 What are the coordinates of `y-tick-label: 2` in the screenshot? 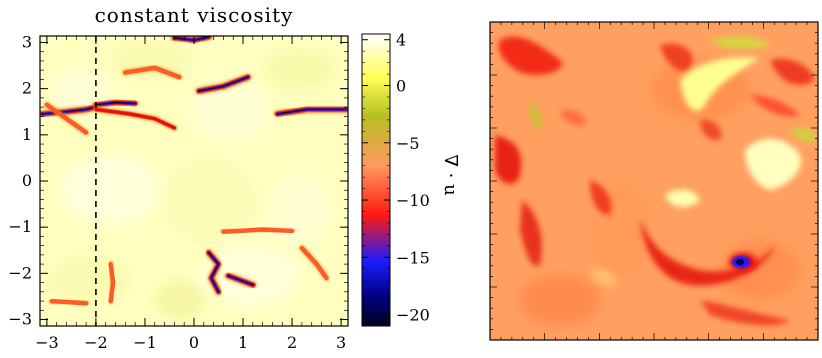 It's located at (27, 88).